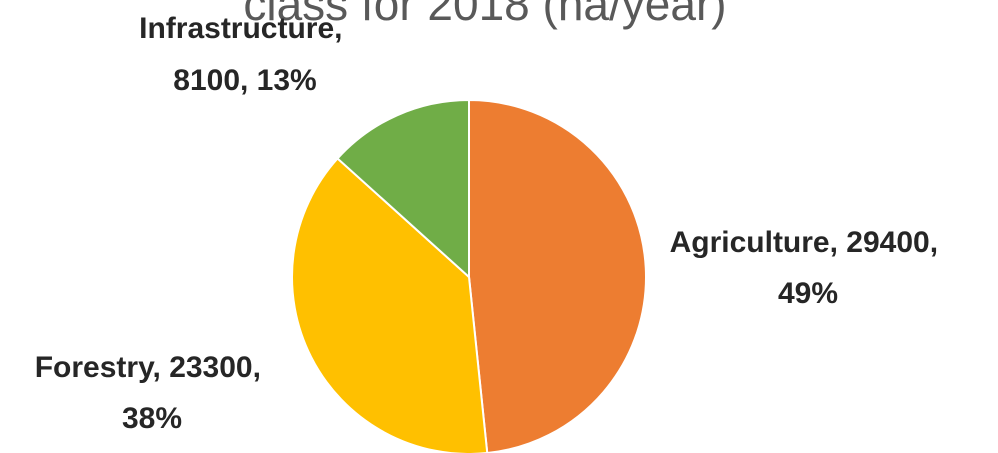 This screenshot has width=998, height=453. I want to click on chart-title: class for 2018 (ha/year), so click(484, 15).